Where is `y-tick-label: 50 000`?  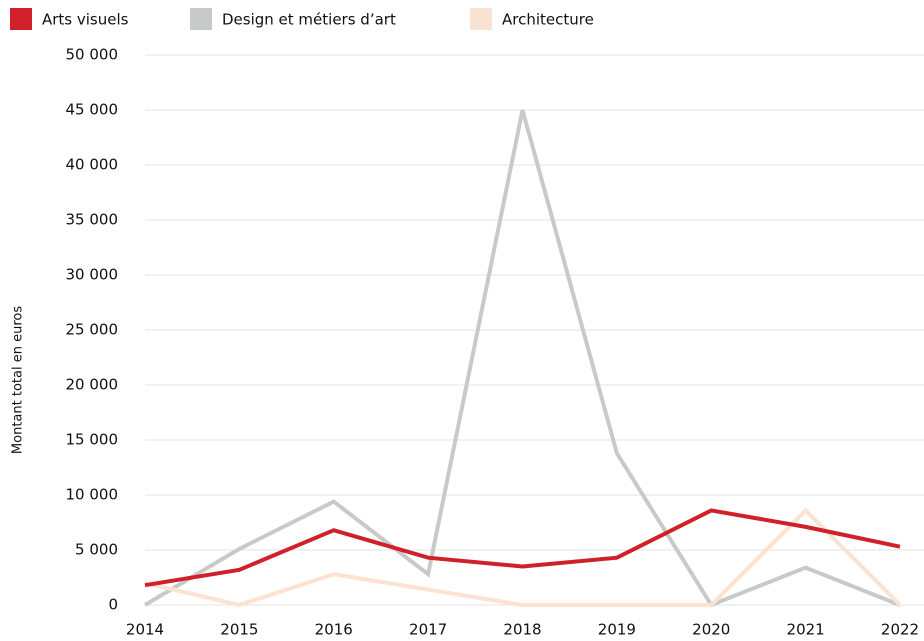 y-tick-label: 50 000 is located at coordinates (92, 55).